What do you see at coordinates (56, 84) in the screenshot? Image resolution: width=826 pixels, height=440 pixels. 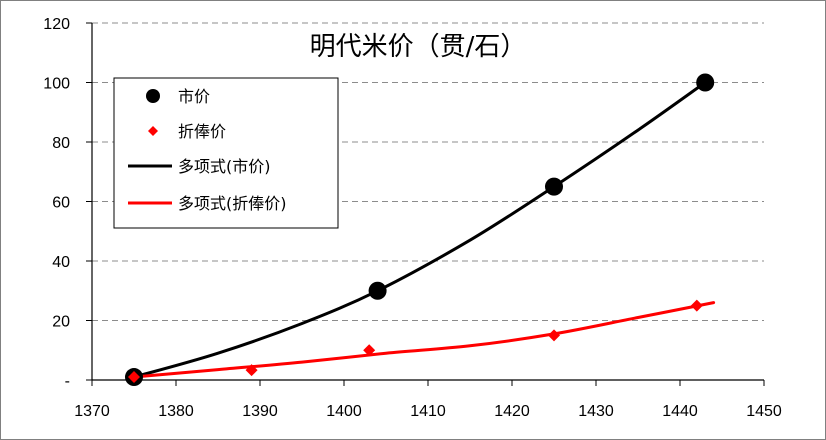 I see `y-tick-label: 100` at bounding box center [56, 84].